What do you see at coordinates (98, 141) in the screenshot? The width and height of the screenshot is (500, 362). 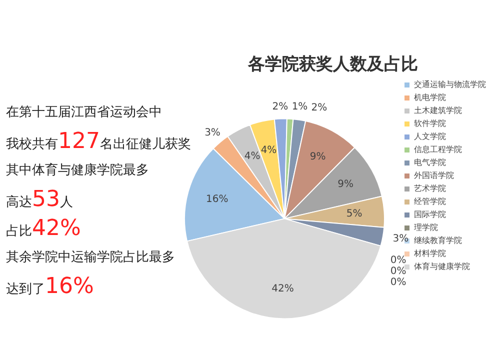 I see `text: 我校共有127名出征健儿获奖` at bounding box center [98, 141].